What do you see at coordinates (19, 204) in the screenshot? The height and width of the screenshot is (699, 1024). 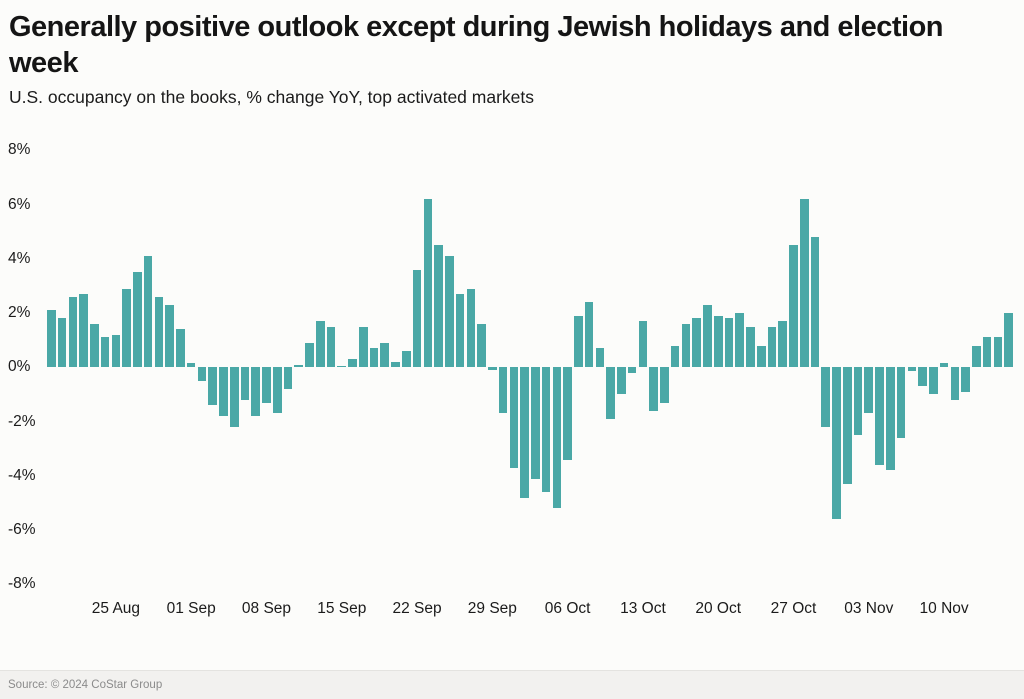 I see `y-tick-label: 6%` at bounding box center [19, 204].